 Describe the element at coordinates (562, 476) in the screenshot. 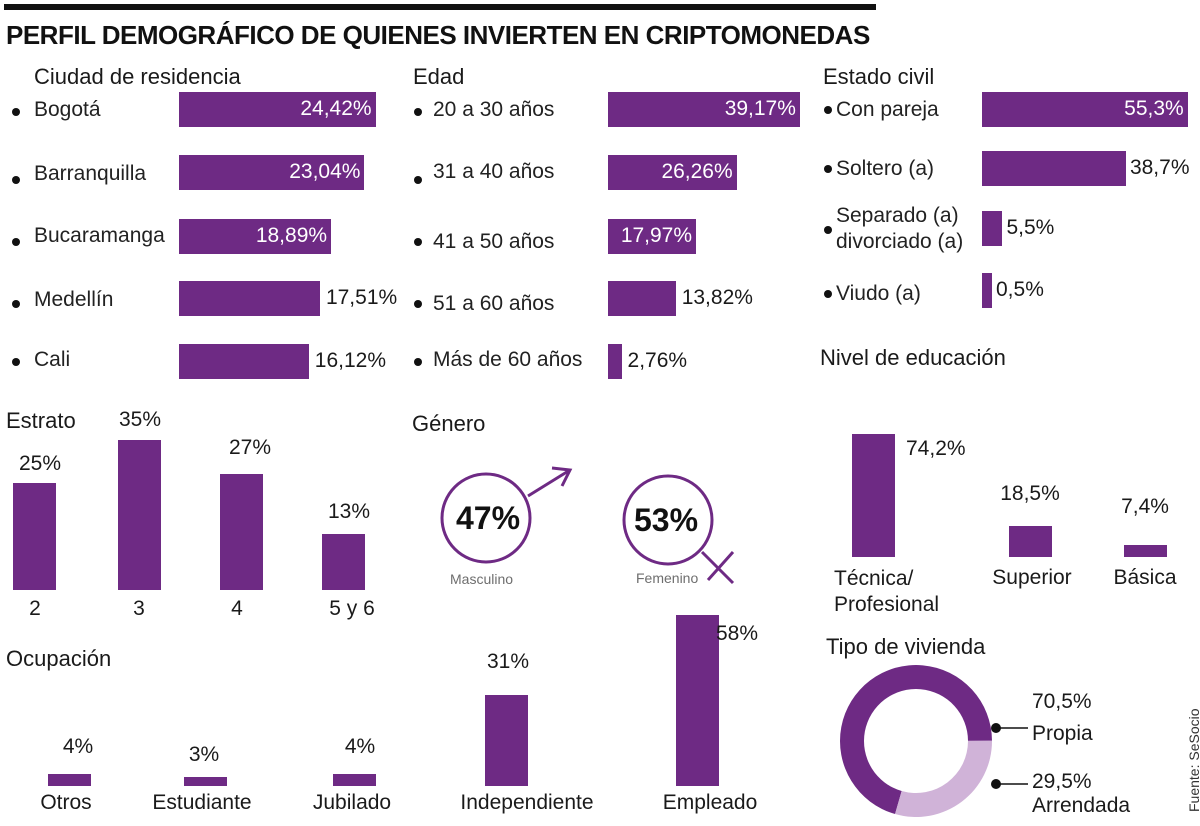

I see `male-arrow-head` at that location.